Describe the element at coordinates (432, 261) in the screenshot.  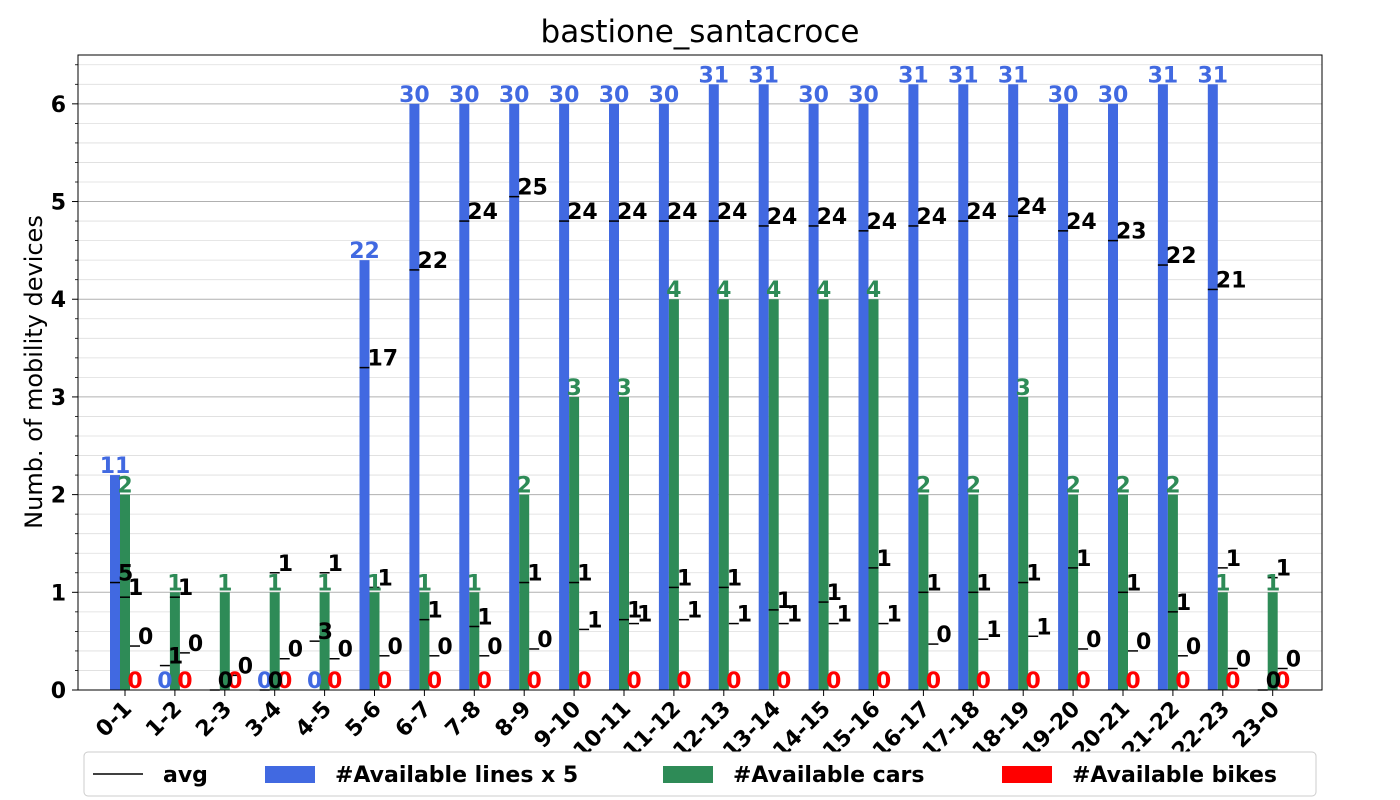
I see `avg-lines-label: 22` at that location.